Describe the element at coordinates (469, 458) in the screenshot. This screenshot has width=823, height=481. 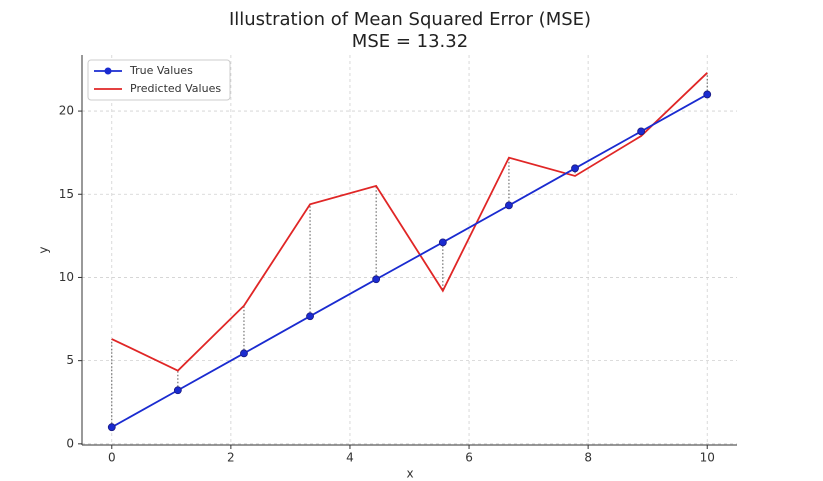
I see `x-tick-label: 6` at that location.